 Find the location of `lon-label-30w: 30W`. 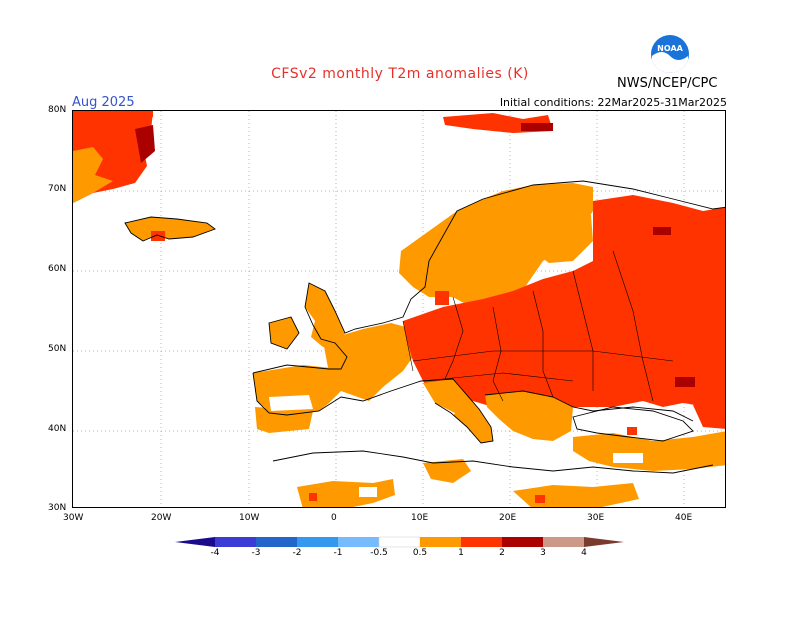

lon-label-30w: 30W is located at coordinates (73, 518).